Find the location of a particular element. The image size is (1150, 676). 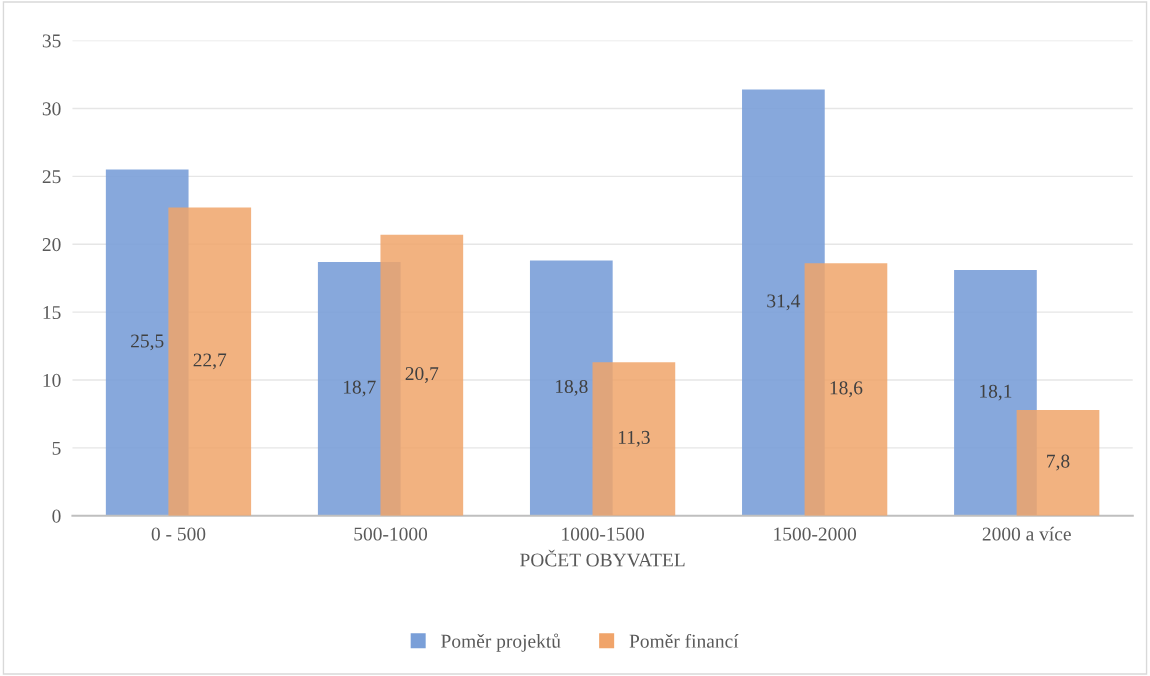

data-label: 7,8 is located at coordinates (1058, 462).